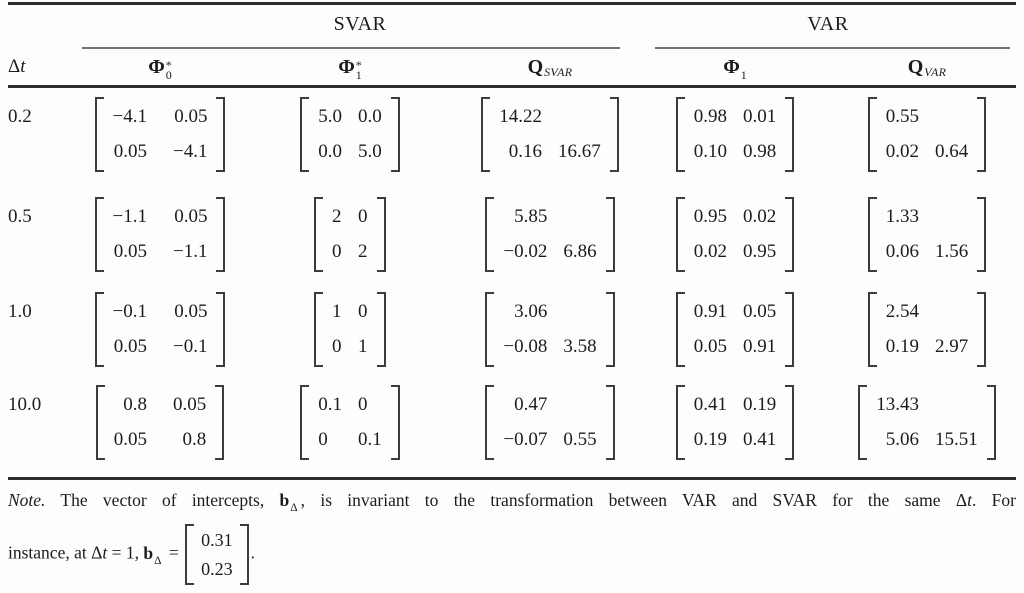 The width and height of the screenshot is (1024, 593). Describe the element at coordinates (47, 552) in the screenshot. I see `note-text: instance, at` at that location.